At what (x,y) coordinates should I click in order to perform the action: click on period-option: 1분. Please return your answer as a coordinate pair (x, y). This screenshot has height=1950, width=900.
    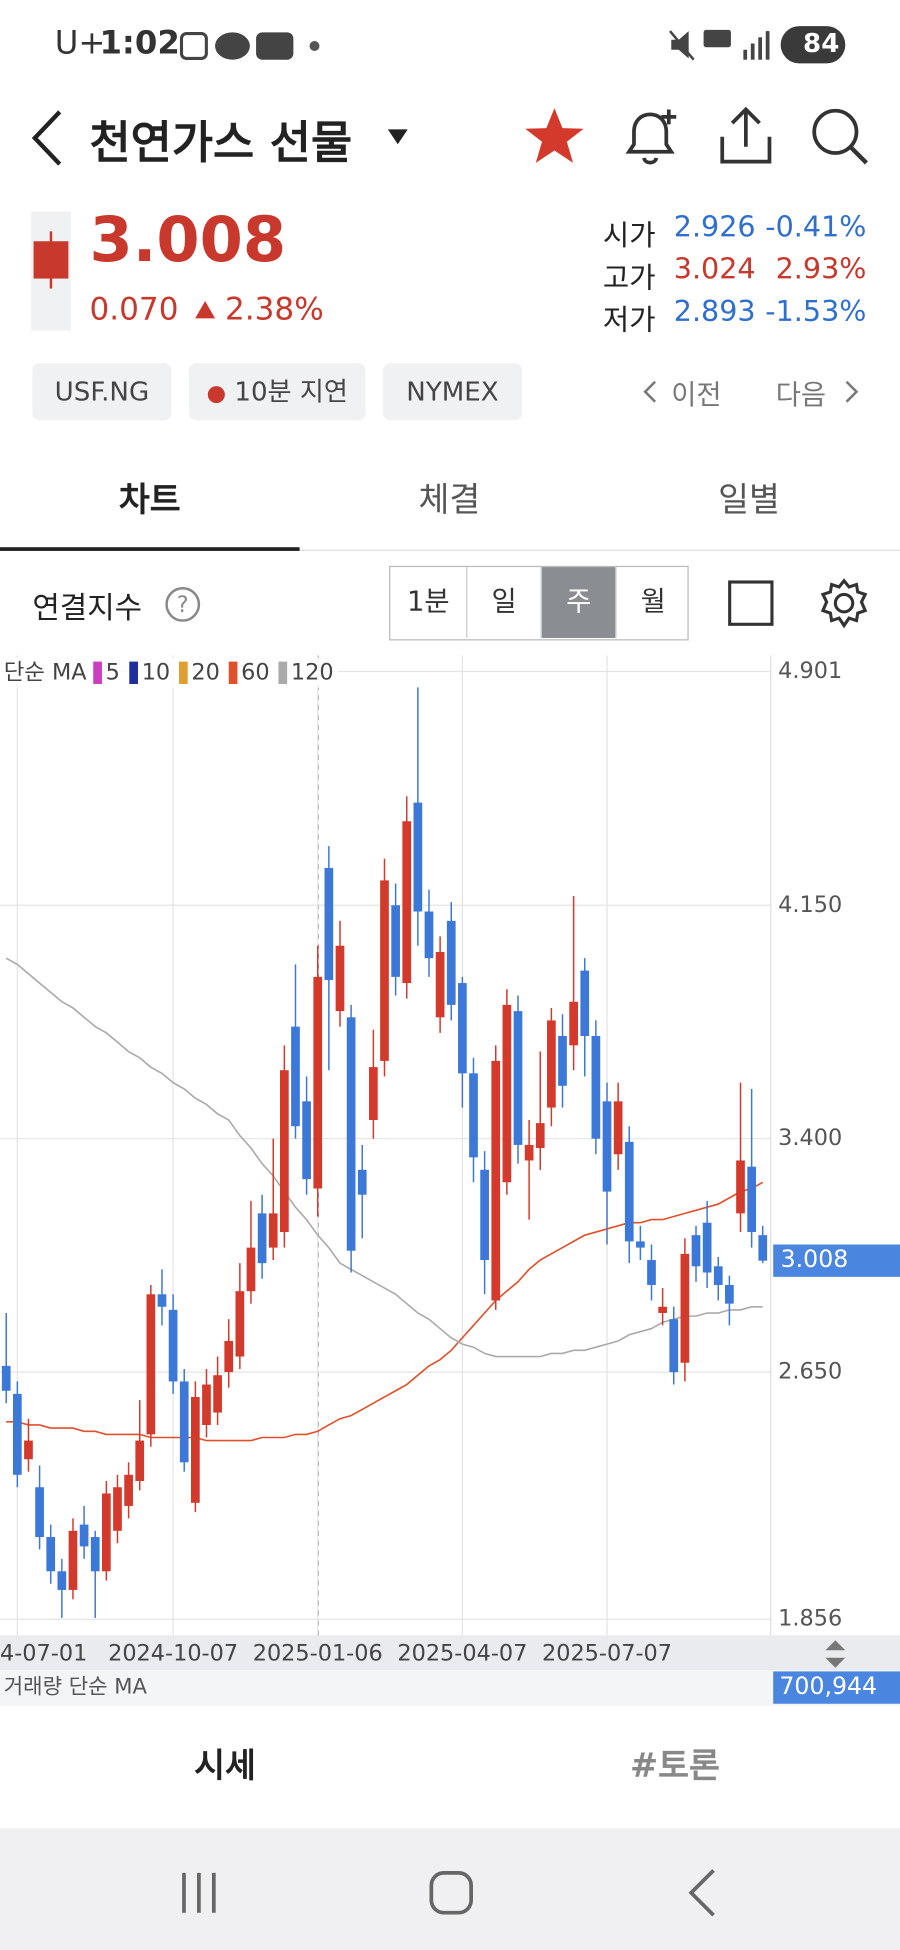
    Looking at the image, I should click on (428, 602).